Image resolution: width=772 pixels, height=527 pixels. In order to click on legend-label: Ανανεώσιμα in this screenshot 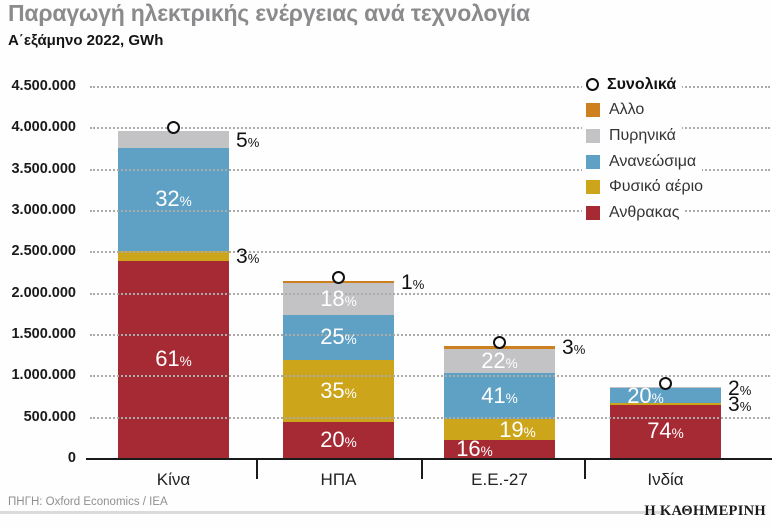, I will do `click(653, 161)`.